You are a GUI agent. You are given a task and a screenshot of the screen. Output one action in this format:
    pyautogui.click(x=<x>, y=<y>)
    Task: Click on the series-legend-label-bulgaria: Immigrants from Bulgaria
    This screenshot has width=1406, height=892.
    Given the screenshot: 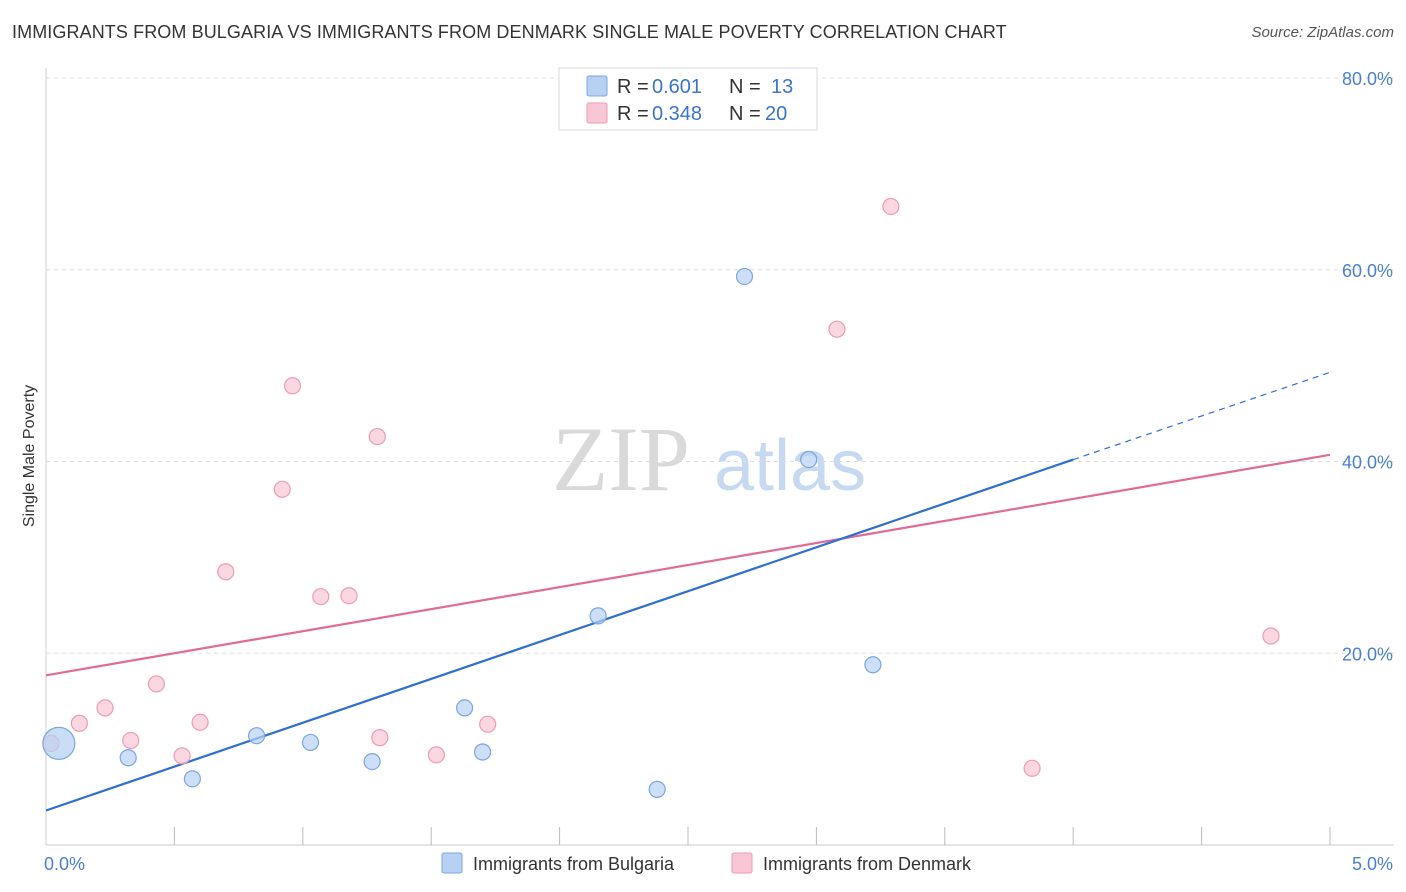 What is the action you would take?
    pyautogui.click(x=574, y=864)
    